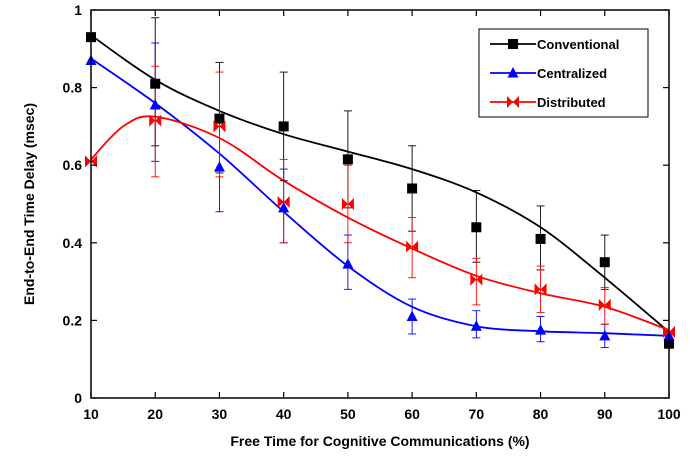  What do you see at coordinates (669, 414) in the screenshot?
I see `x-tick-label: 100` at bounding box center [669, 414].